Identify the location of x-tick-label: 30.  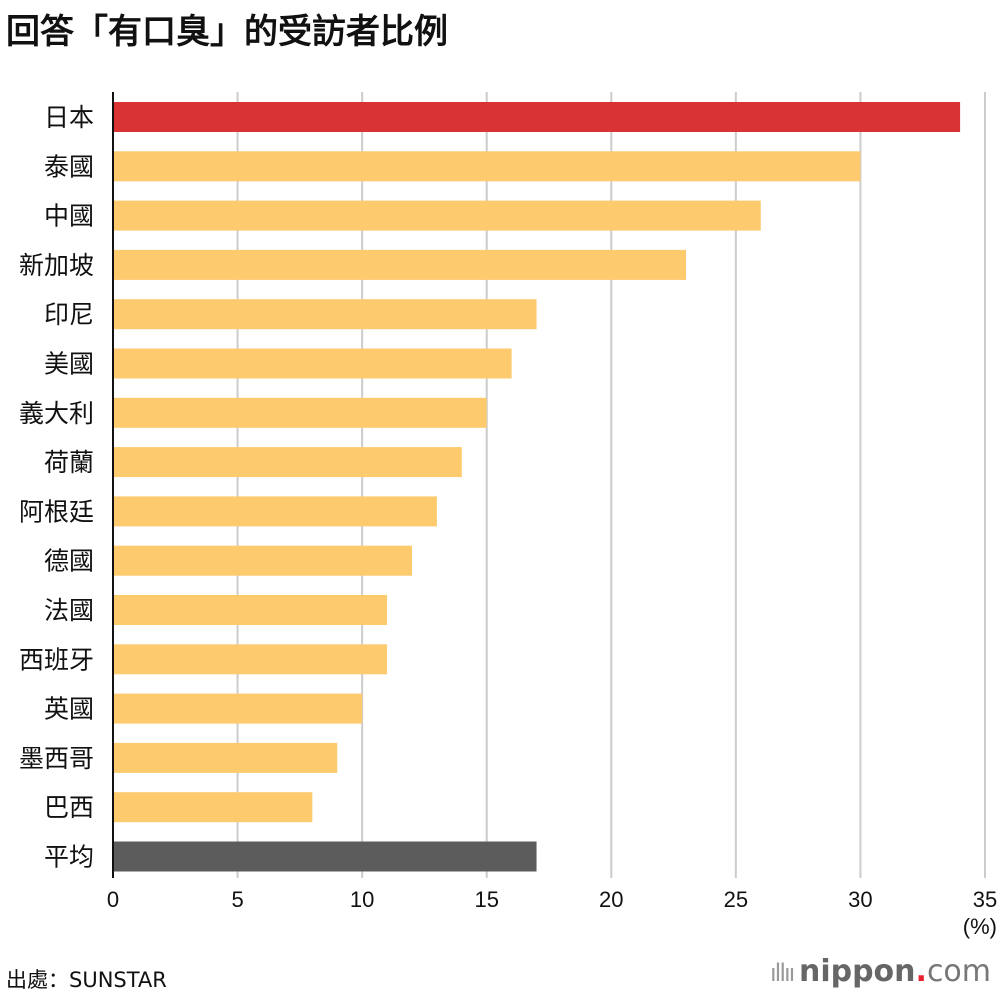
(860, 899).